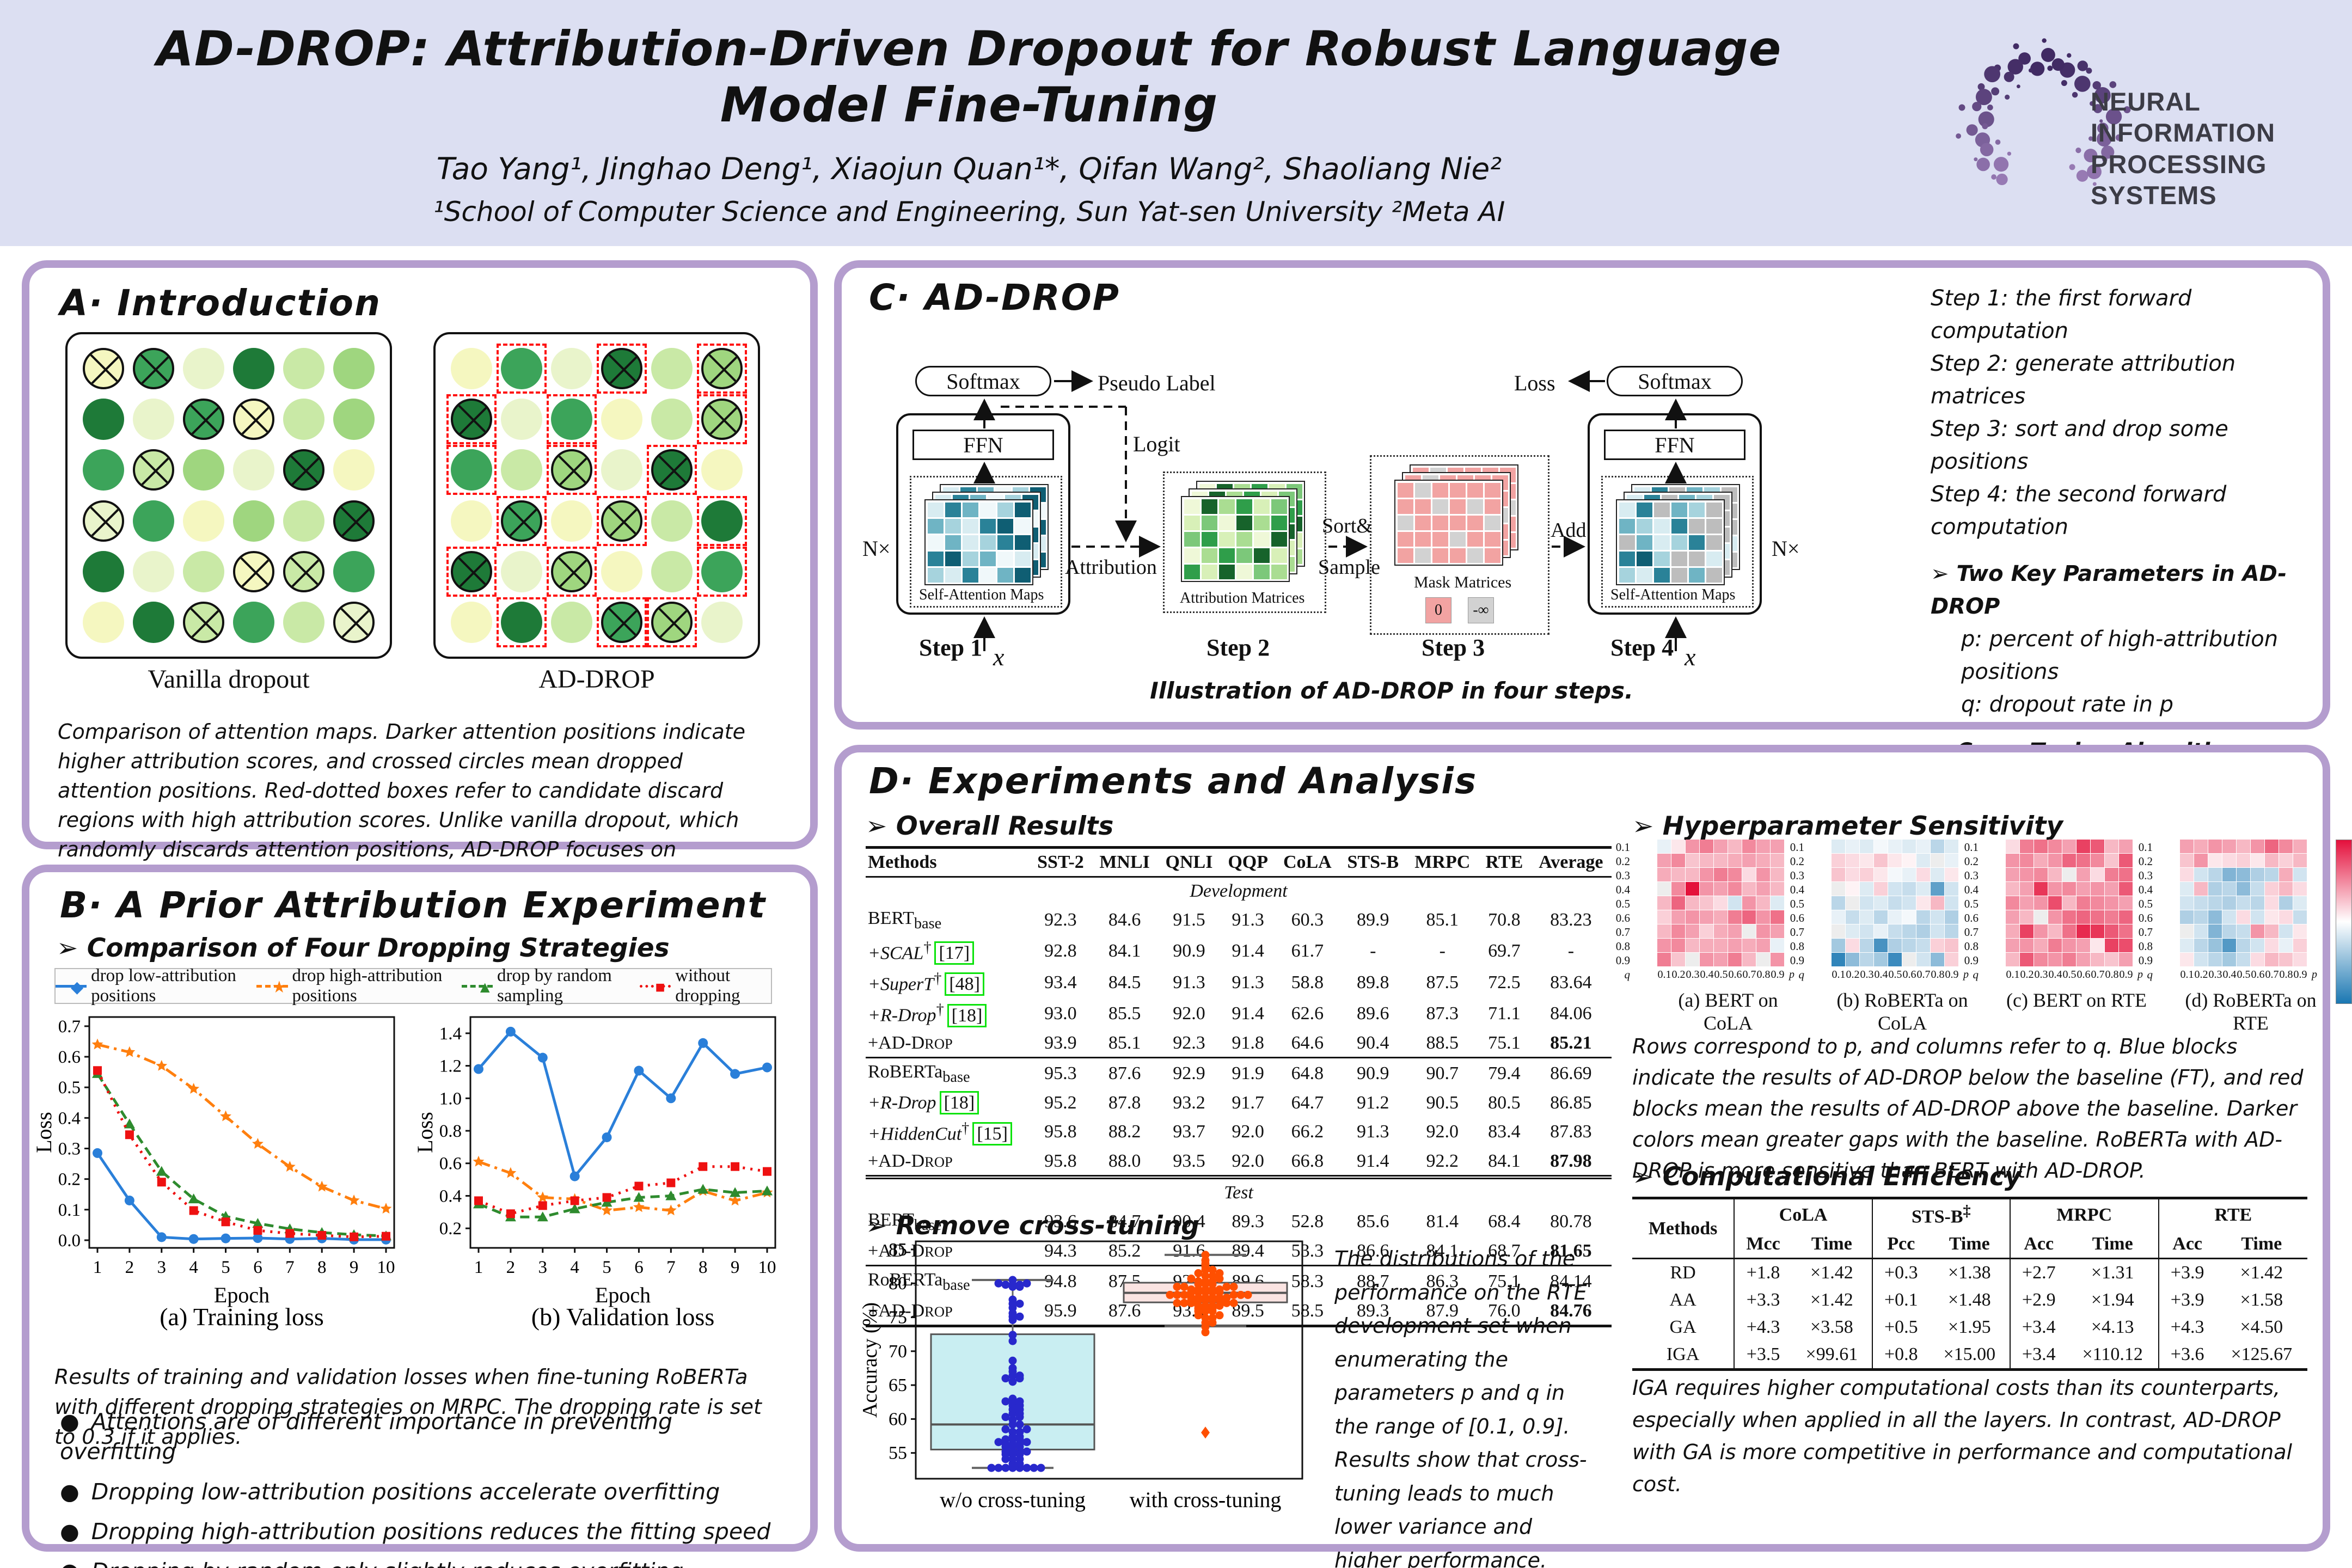  I want to click on comp-value: ×3.58, so click(1831, 1327).